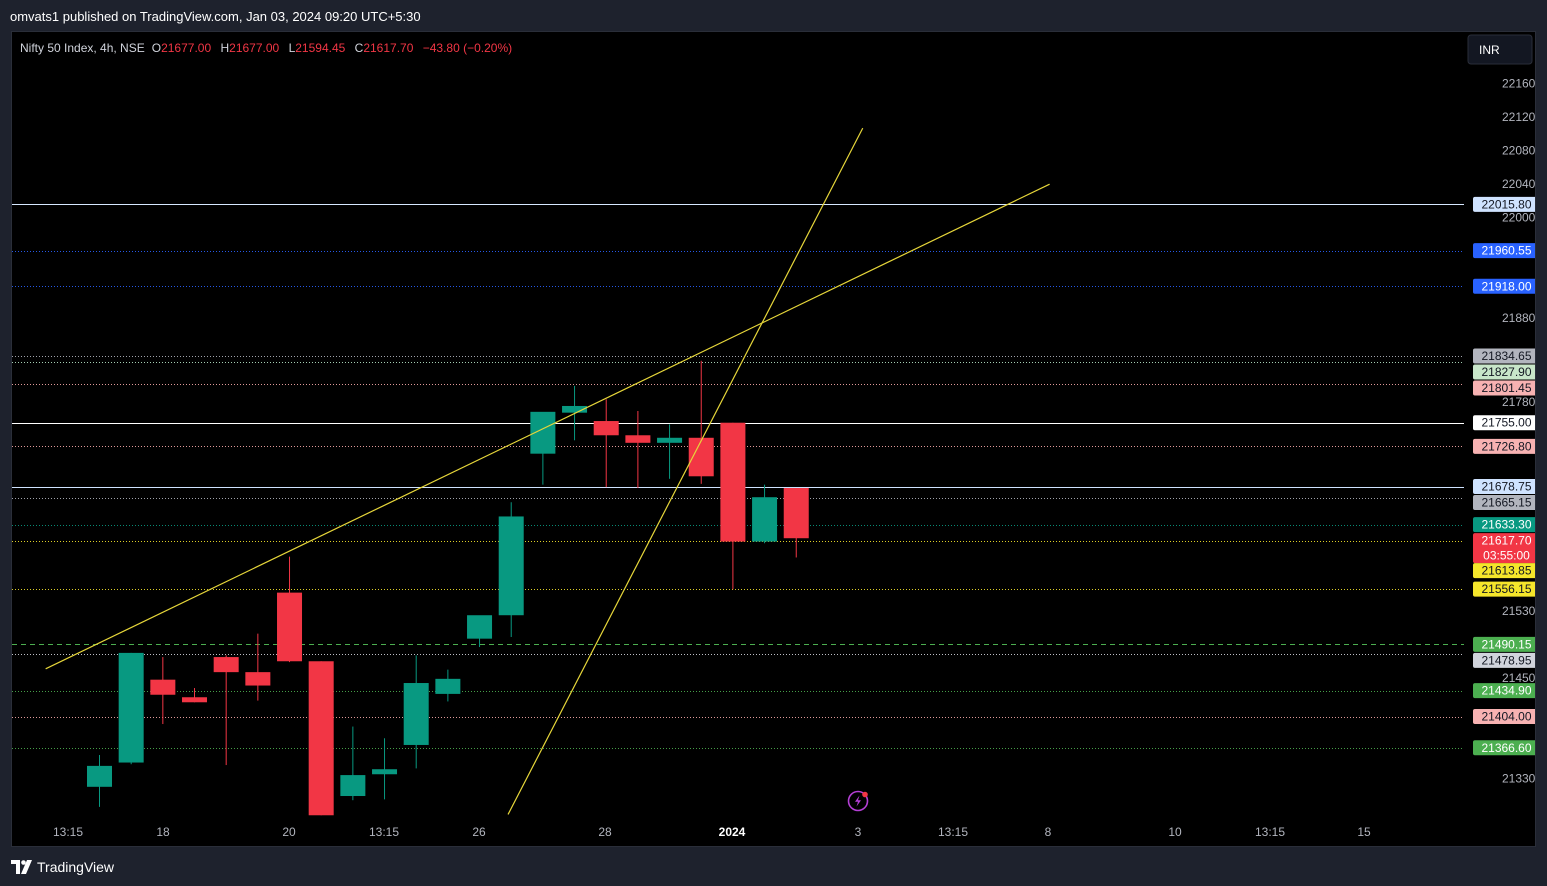 This screenshot has width=1547, height=886. I want to click on tradingview-logo-icon, so click(22, 867).